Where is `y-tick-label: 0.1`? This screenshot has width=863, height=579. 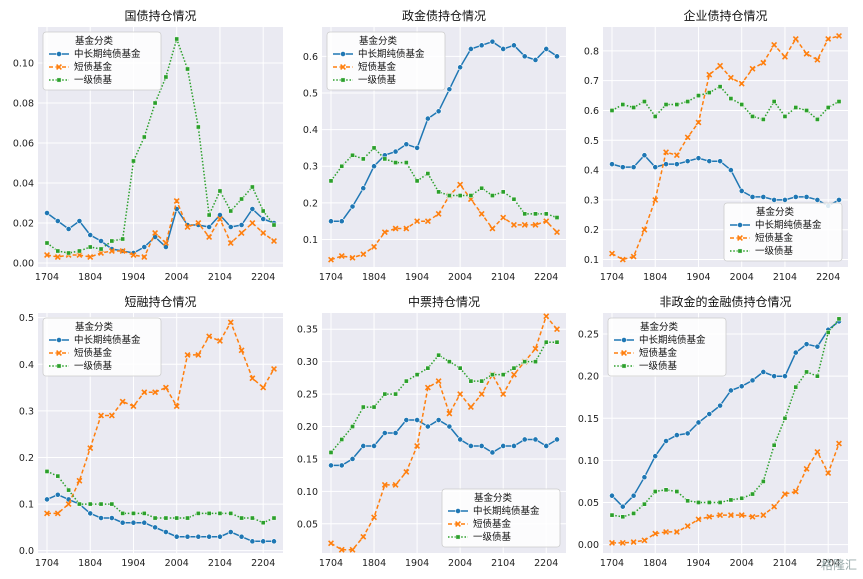
y-tick-label: 0.1 is located at coordinates (26, 505).